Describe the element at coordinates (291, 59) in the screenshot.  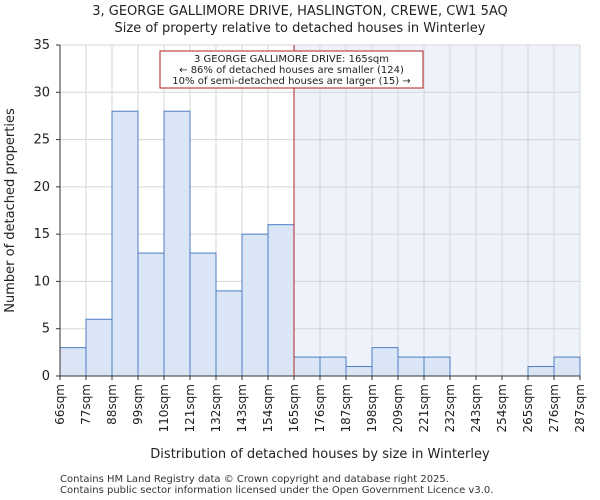
I see `annotation-line-1: 3 GEORGE GALLIMORE DRIVE: 165sqm` at that location.